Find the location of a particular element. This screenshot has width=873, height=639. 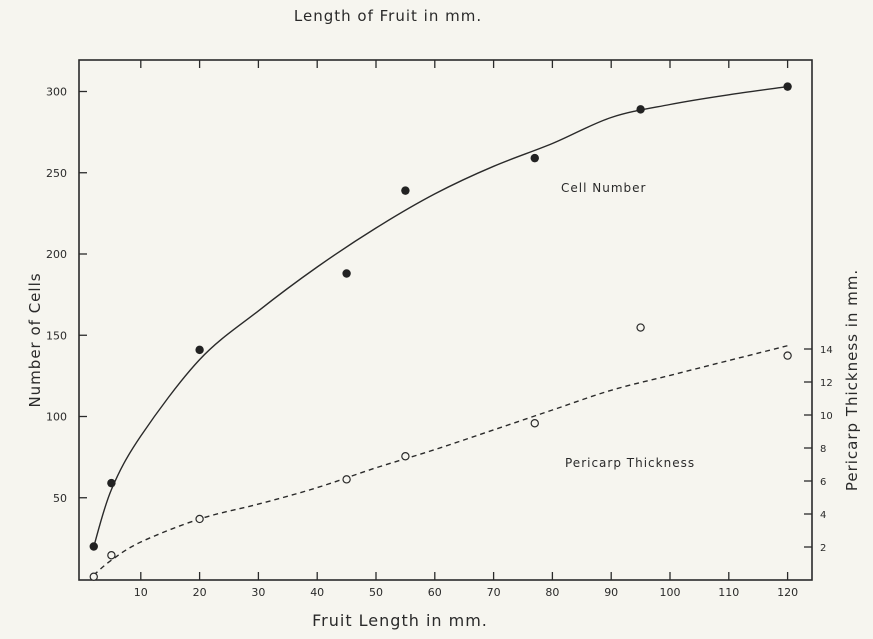

x-tick-label: 20 is located at coordinates (200, 592).